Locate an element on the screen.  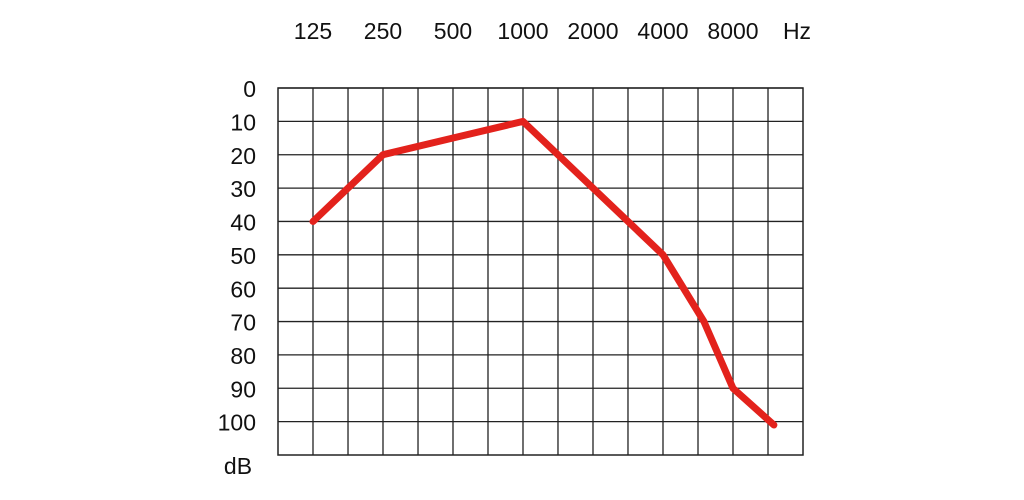
y-tick-label: 0 is located at coordinates (249, 89).